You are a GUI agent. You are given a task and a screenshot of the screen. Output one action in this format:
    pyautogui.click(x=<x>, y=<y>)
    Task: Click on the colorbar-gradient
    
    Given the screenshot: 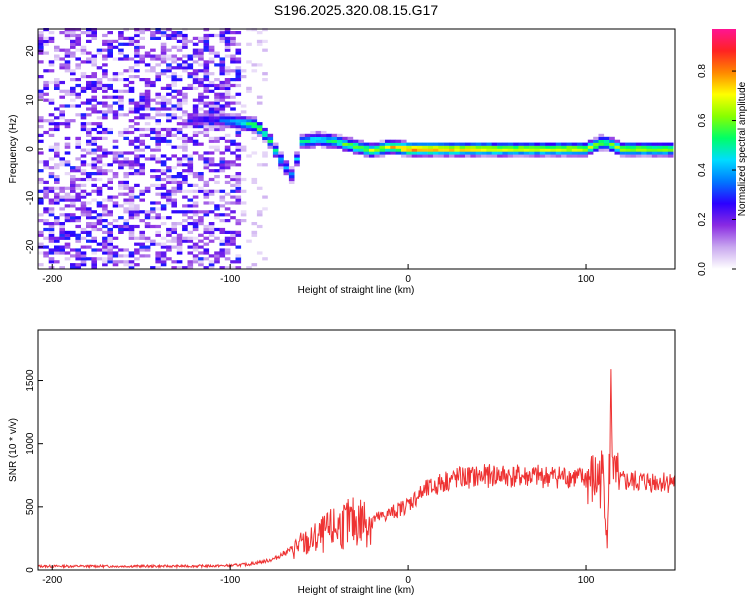 What is the action you would take?
    pyautogui.click(x=724, y=149)
    